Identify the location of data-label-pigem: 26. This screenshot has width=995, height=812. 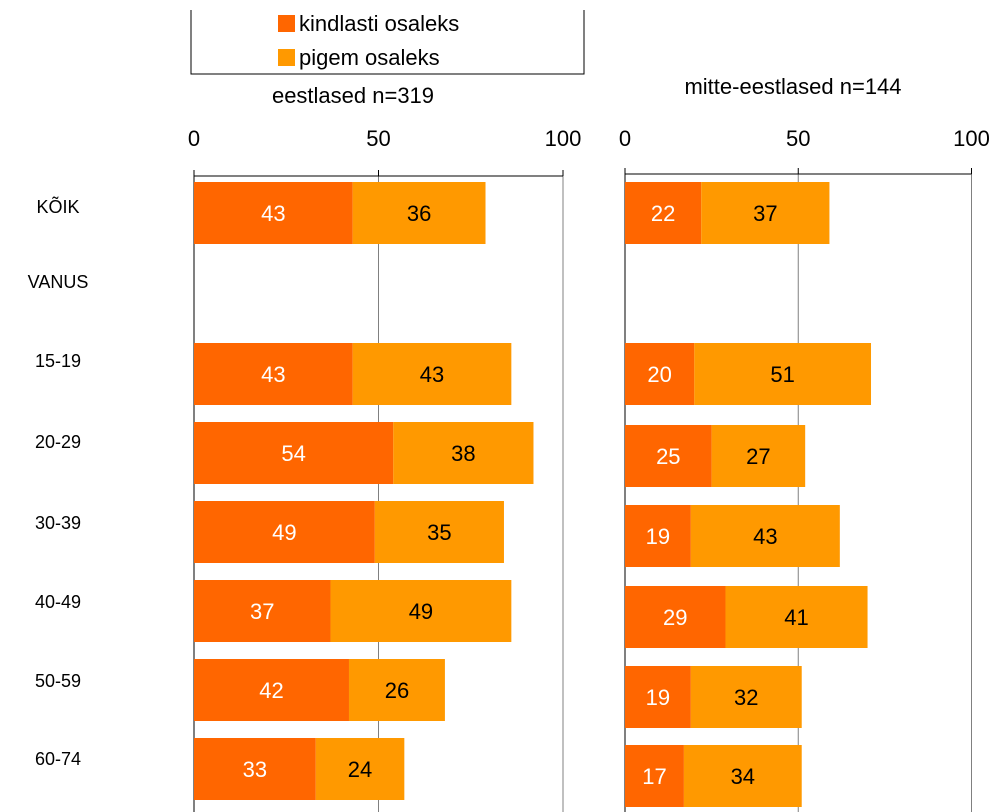
(397, 690).